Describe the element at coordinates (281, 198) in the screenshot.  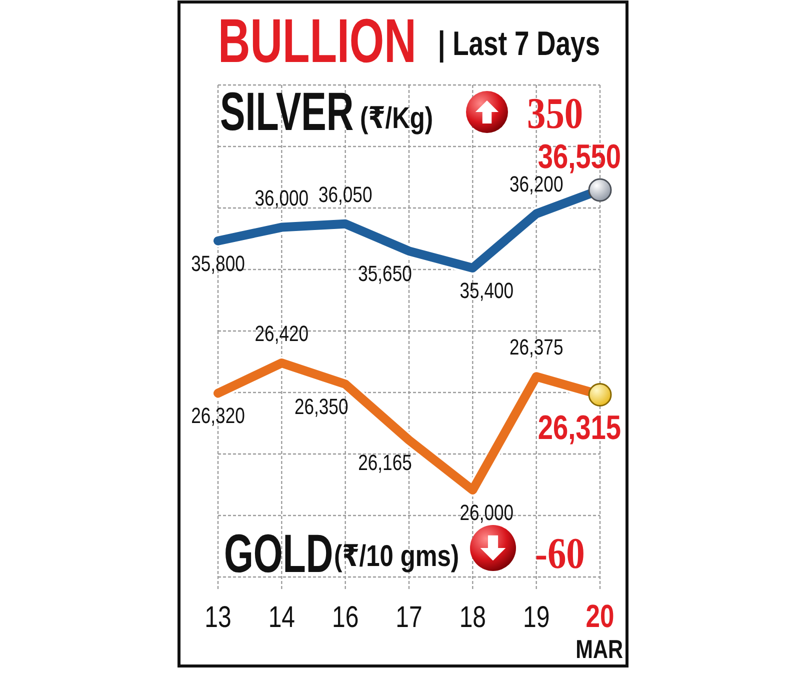
I see `data-label: 36,000` at that location.